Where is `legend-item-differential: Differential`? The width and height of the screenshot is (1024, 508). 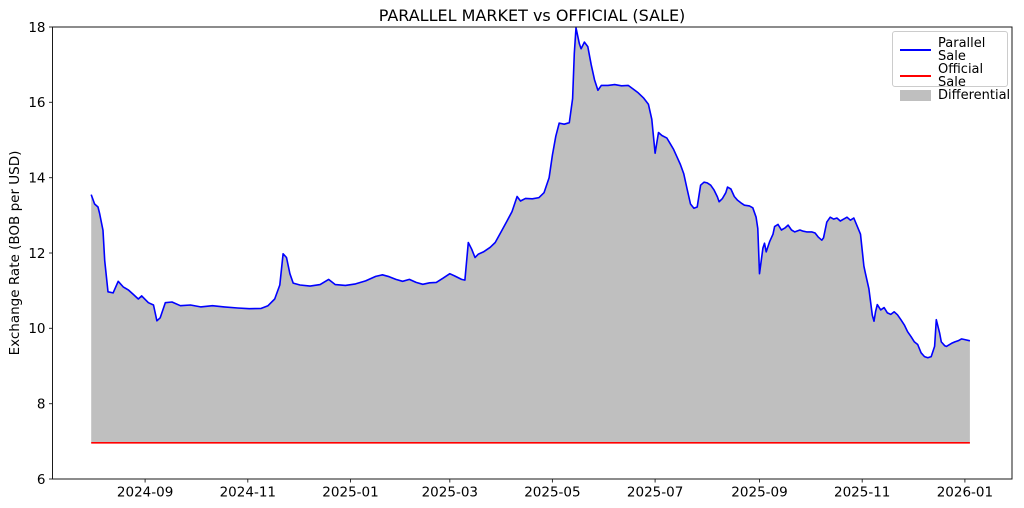 legend-item-differential: Differential is located at coordinates (955, 95).